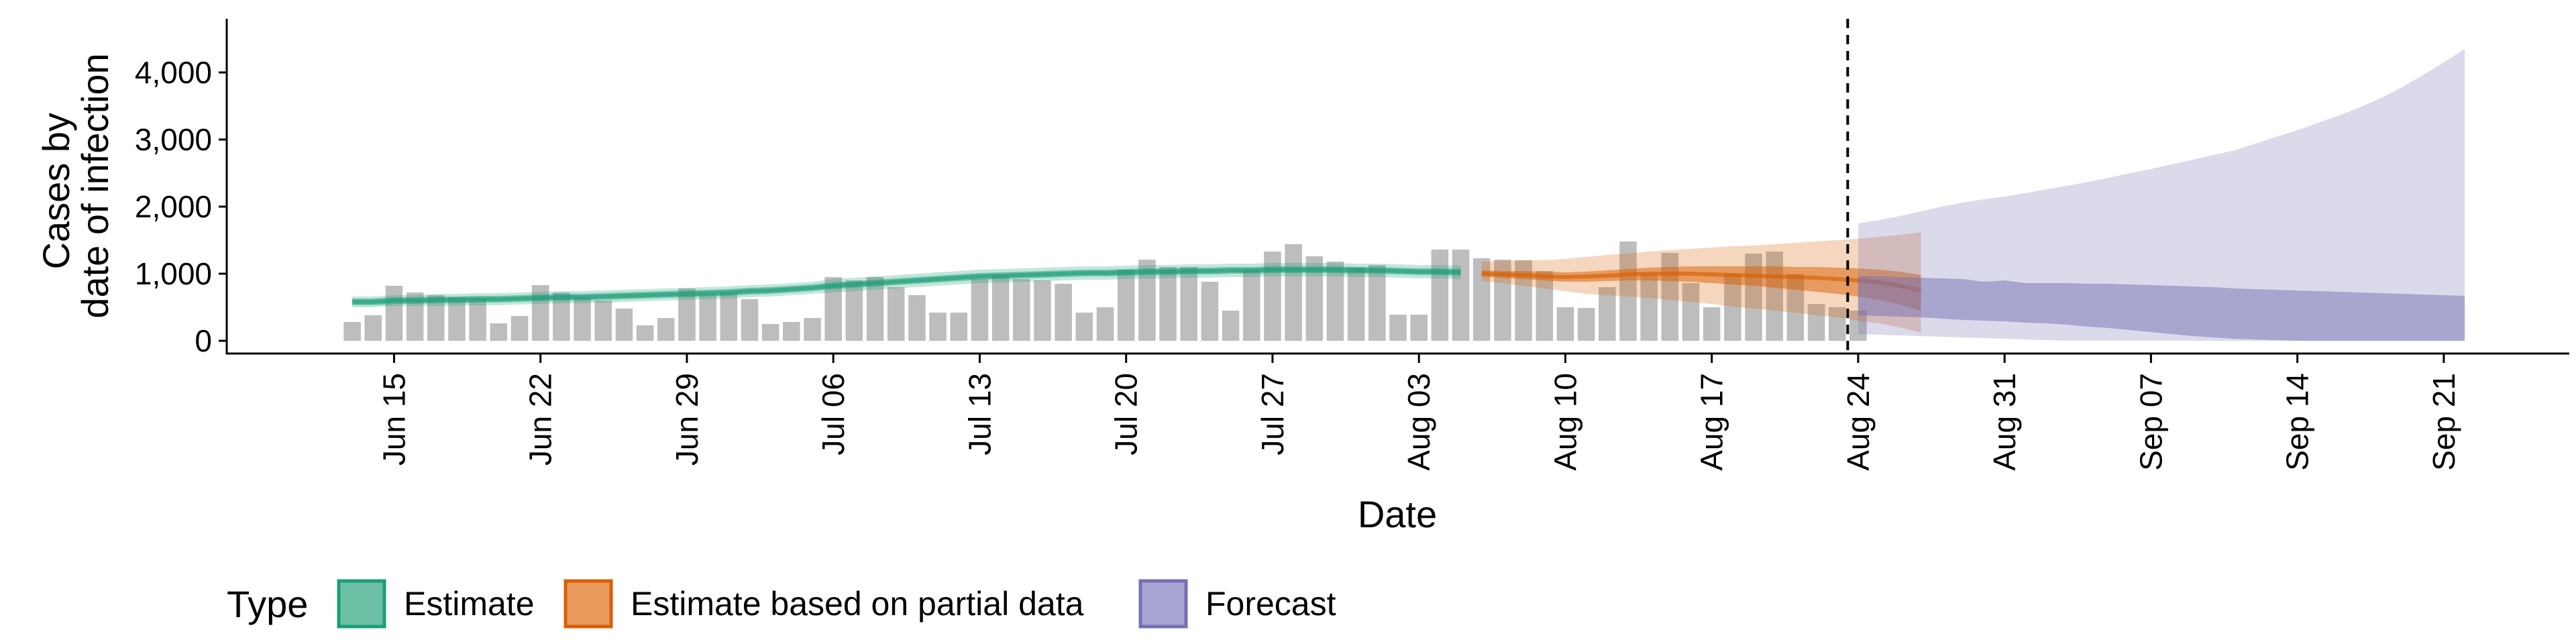 The image size is (2576, 644). I want to click on y-tick-label: 2,000, so click(173, 206).